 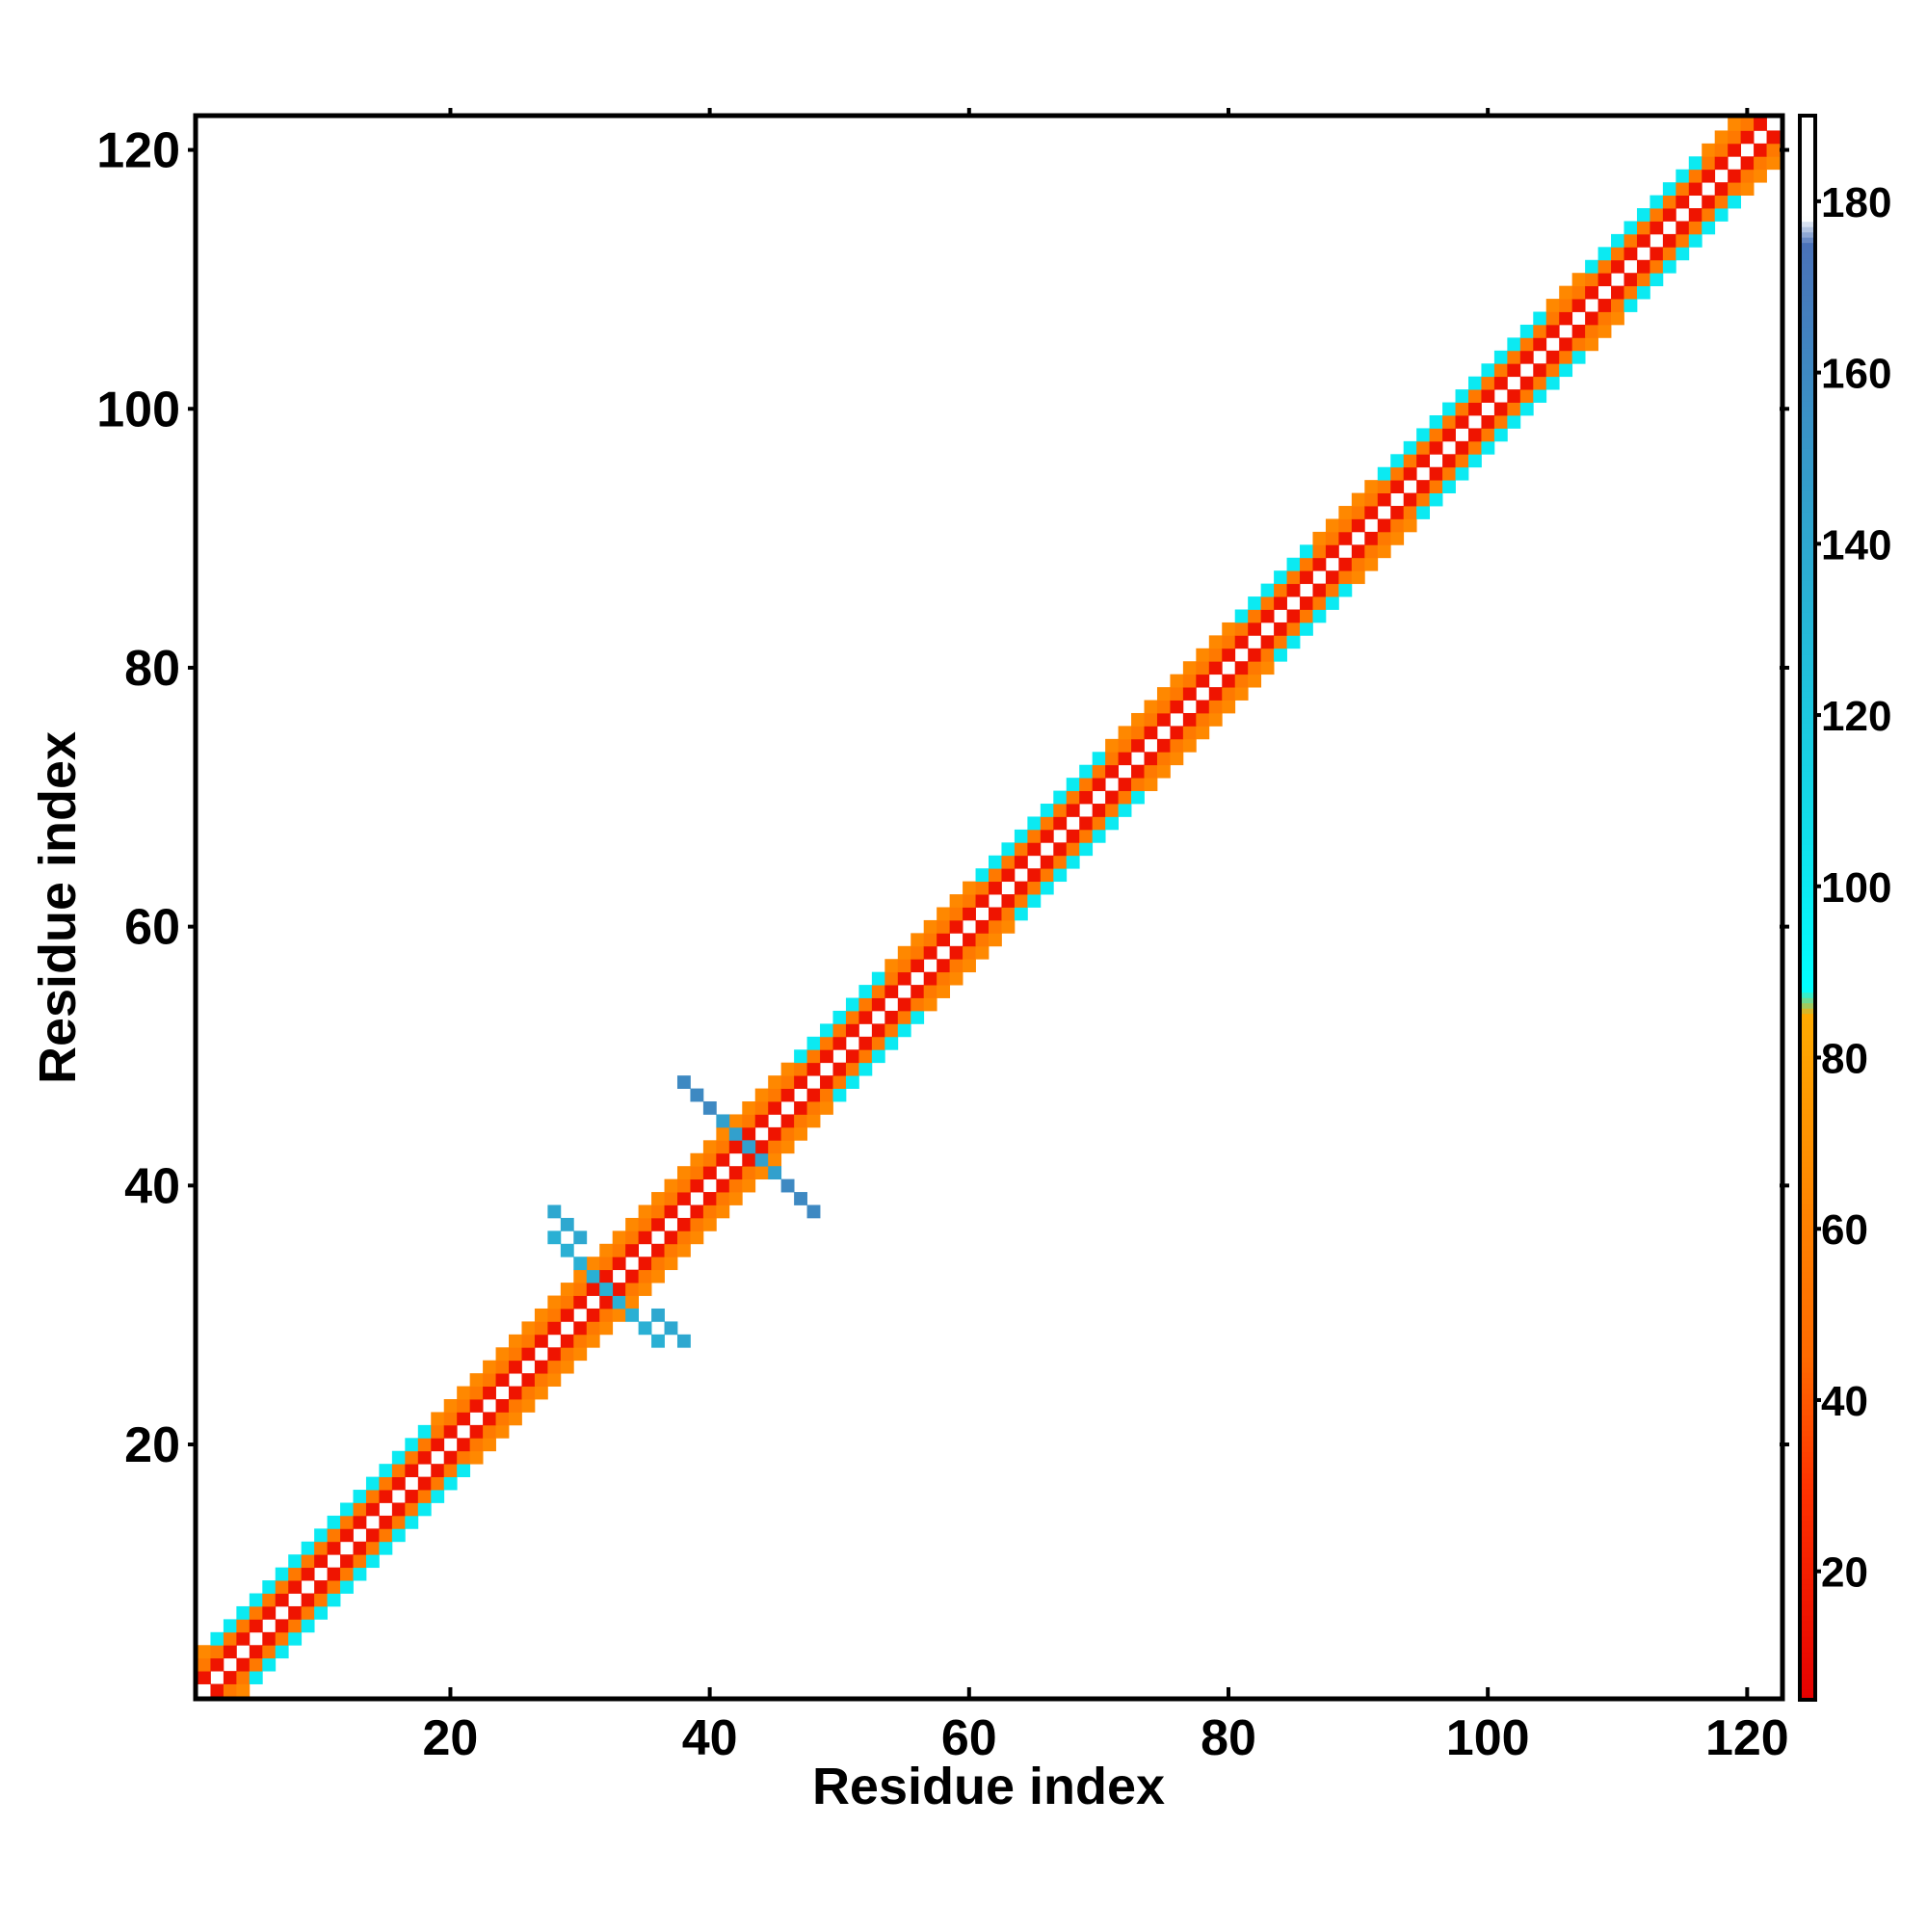 What do you see at coordinates (989, 1786) in the screenshot?
I see `x-axis-label: Residue index` at bounding box center [989, 1786].